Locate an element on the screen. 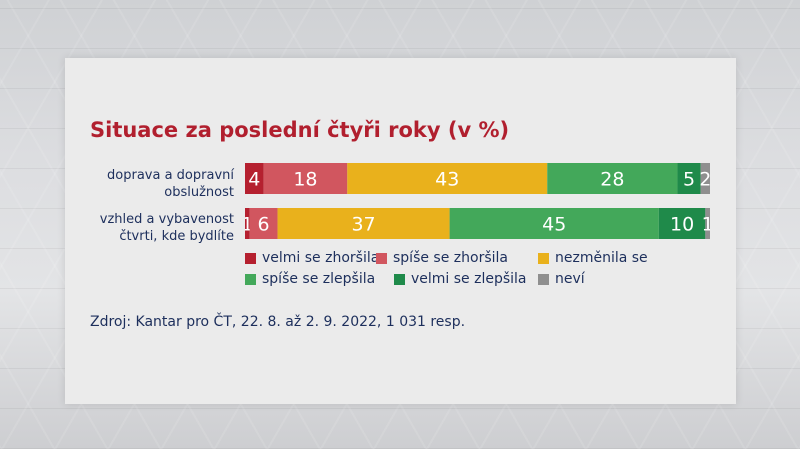 The height and width of the screenshot is (449, 800). data-label: 4 is located at coordinates (254, 180).